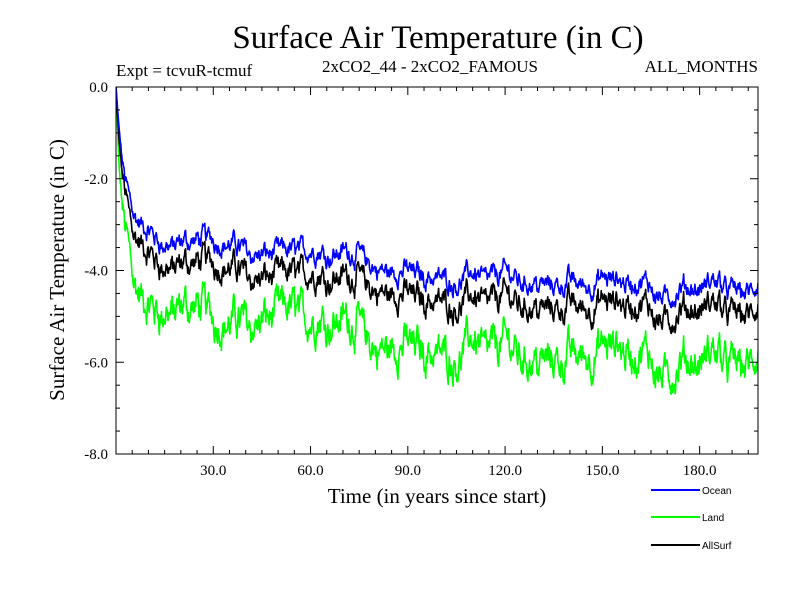 This screenshot has width=800, height=600. I want to click on y-axis-label: Surface Air Temperature (in C), so click(57, 270).